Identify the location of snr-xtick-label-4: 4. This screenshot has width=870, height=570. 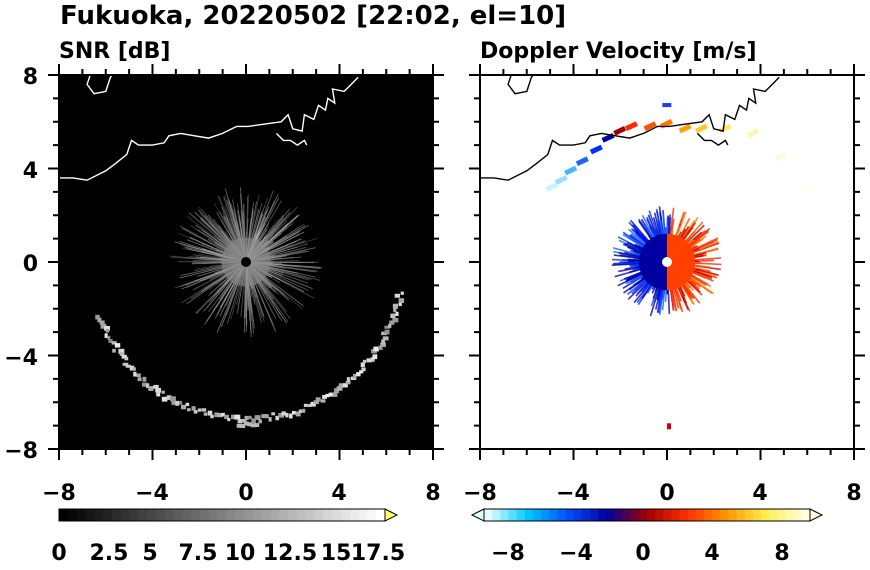
(338, 493).